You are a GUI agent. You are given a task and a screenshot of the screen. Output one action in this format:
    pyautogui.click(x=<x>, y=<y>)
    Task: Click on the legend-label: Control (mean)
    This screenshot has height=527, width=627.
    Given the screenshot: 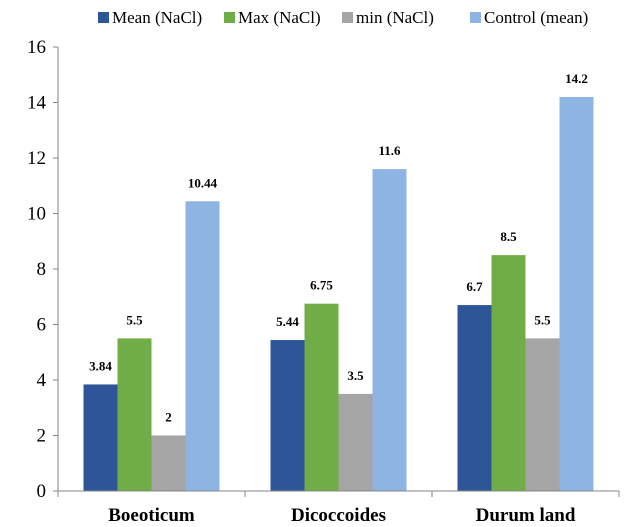 What is the action you would take?
    pyautogui.click(x=536, y=17)
    